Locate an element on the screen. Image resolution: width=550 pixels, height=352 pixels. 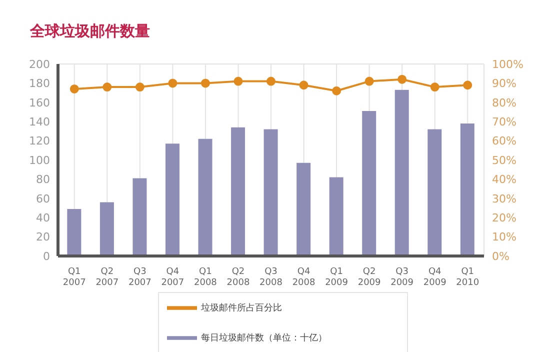
x-tick-label: Q3 2008 is located at coordinates (271, 277).